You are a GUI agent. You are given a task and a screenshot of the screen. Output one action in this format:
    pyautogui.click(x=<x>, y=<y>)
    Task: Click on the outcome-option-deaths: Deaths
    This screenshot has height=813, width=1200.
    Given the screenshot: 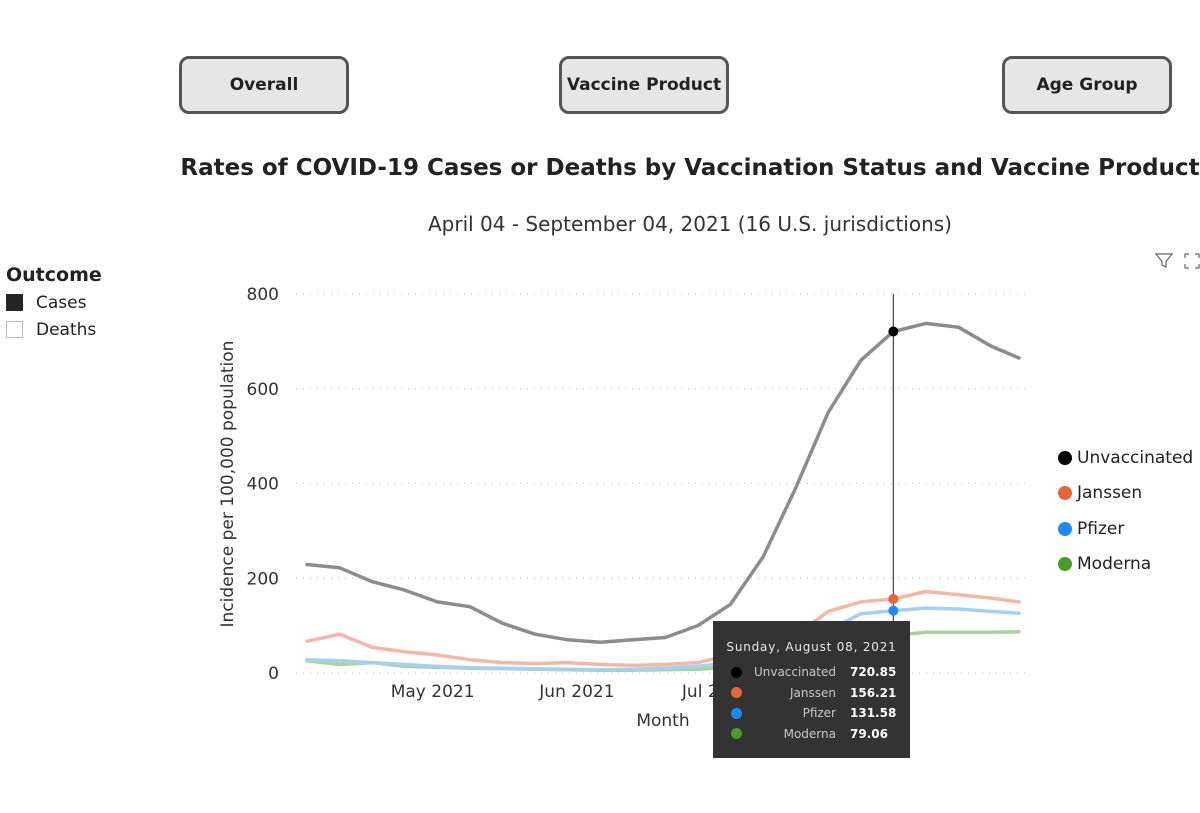 What is the action you would take?
    pyautogui.click(x=54, y=329)
    